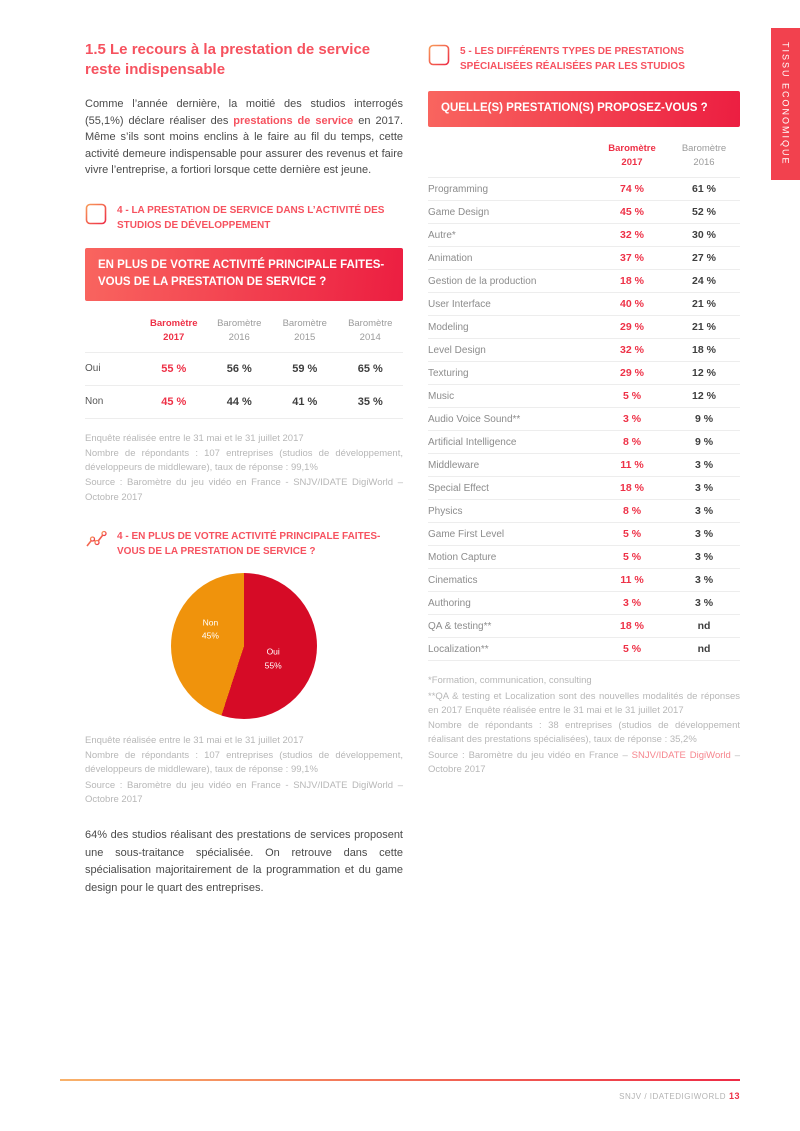  What do you see at coordinates (704, 212) in the screenshot?
I see `value-2016: 52 %` at bounding box center [704, 212].